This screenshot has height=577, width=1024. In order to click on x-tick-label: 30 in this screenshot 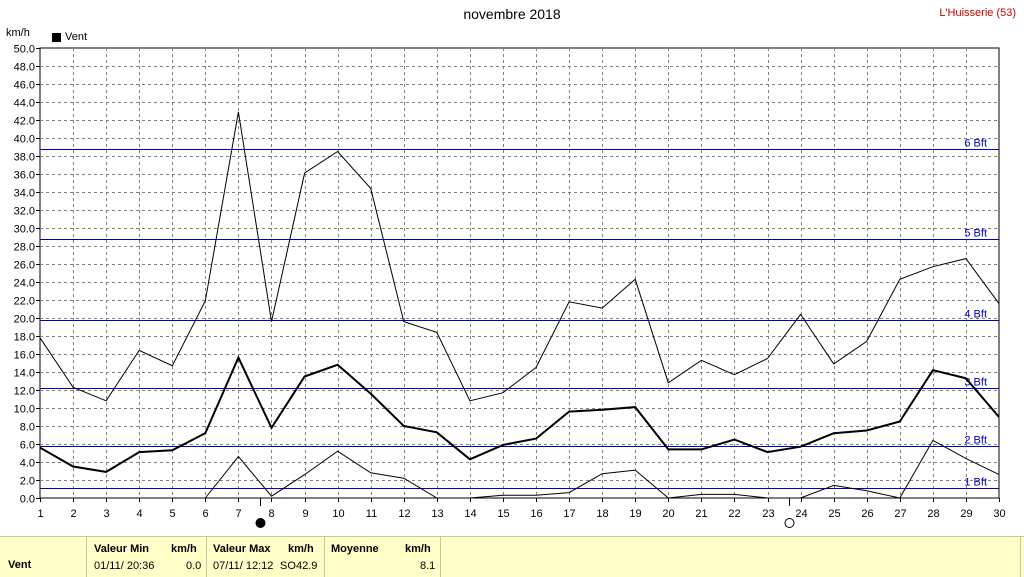, I will do `click(999, 514)`.